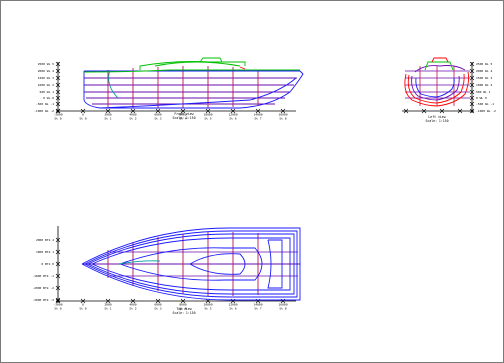 Image resolution: width=504 pixels, height=363 pixels. I want to click on left-scale: Scale: 1:150, so click(436, 121).